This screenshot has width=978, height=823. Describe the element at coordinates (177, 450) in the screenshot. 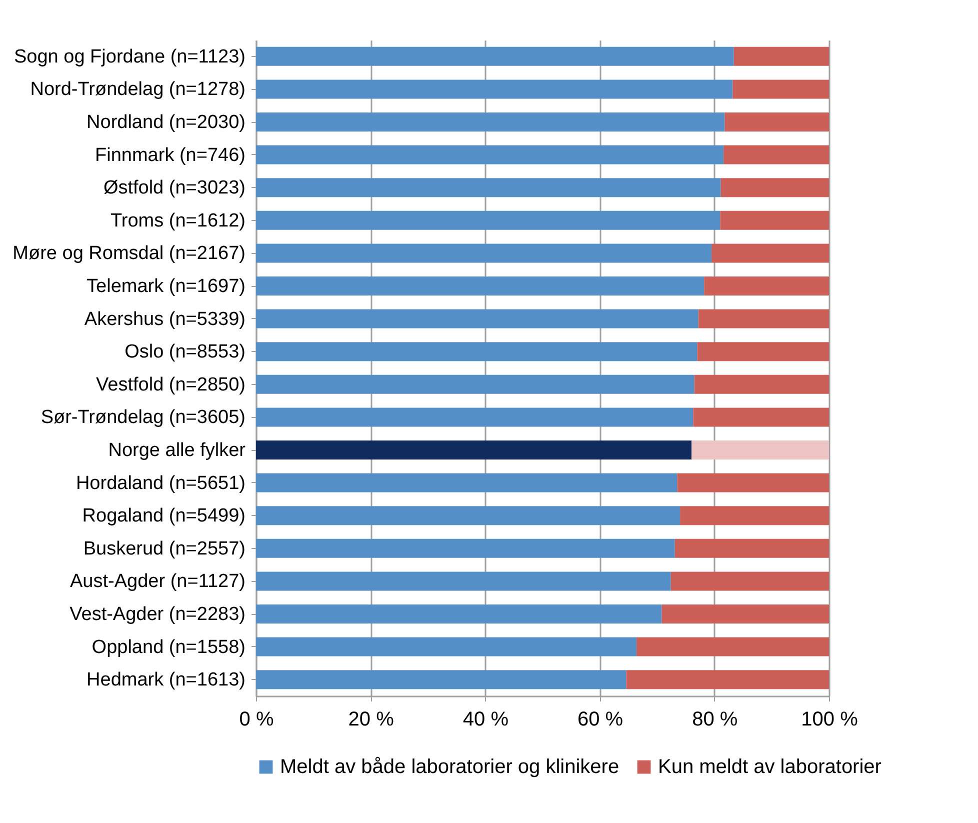

I see `y-tick-label: Norge alle fylker` at that location.